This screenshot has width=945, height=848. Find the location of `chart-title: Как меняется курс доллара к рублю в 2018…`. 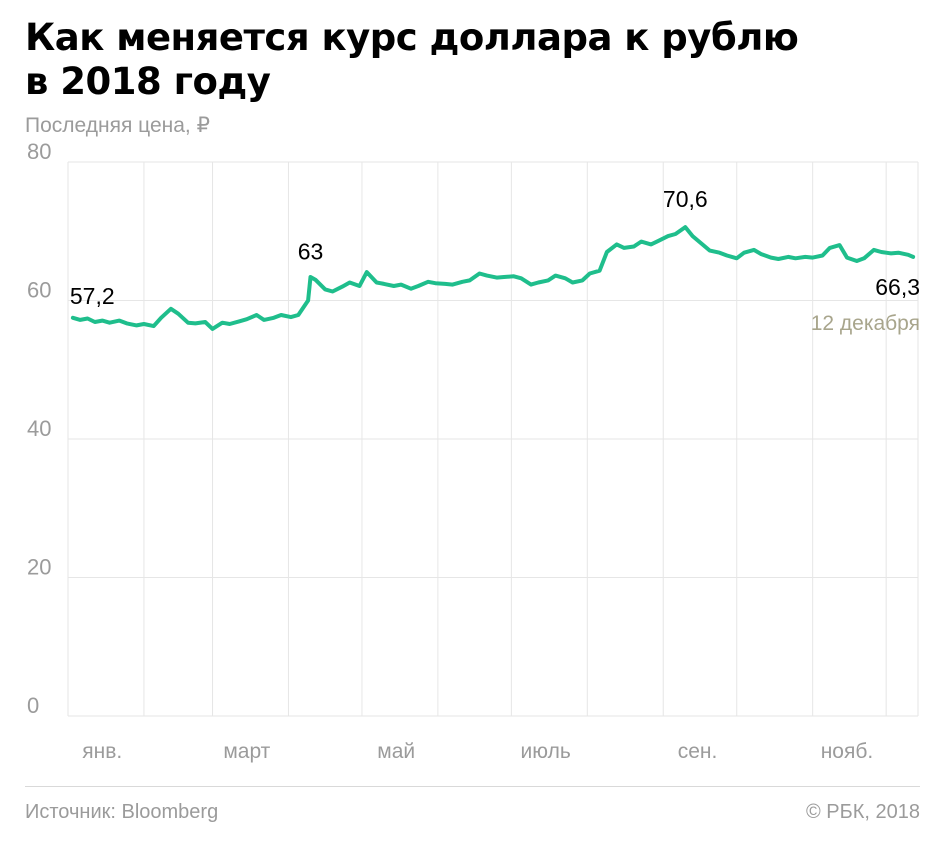

chart-title: Как меняется курс доллара к рублю в 2018… is located at coordinates (475, 60).